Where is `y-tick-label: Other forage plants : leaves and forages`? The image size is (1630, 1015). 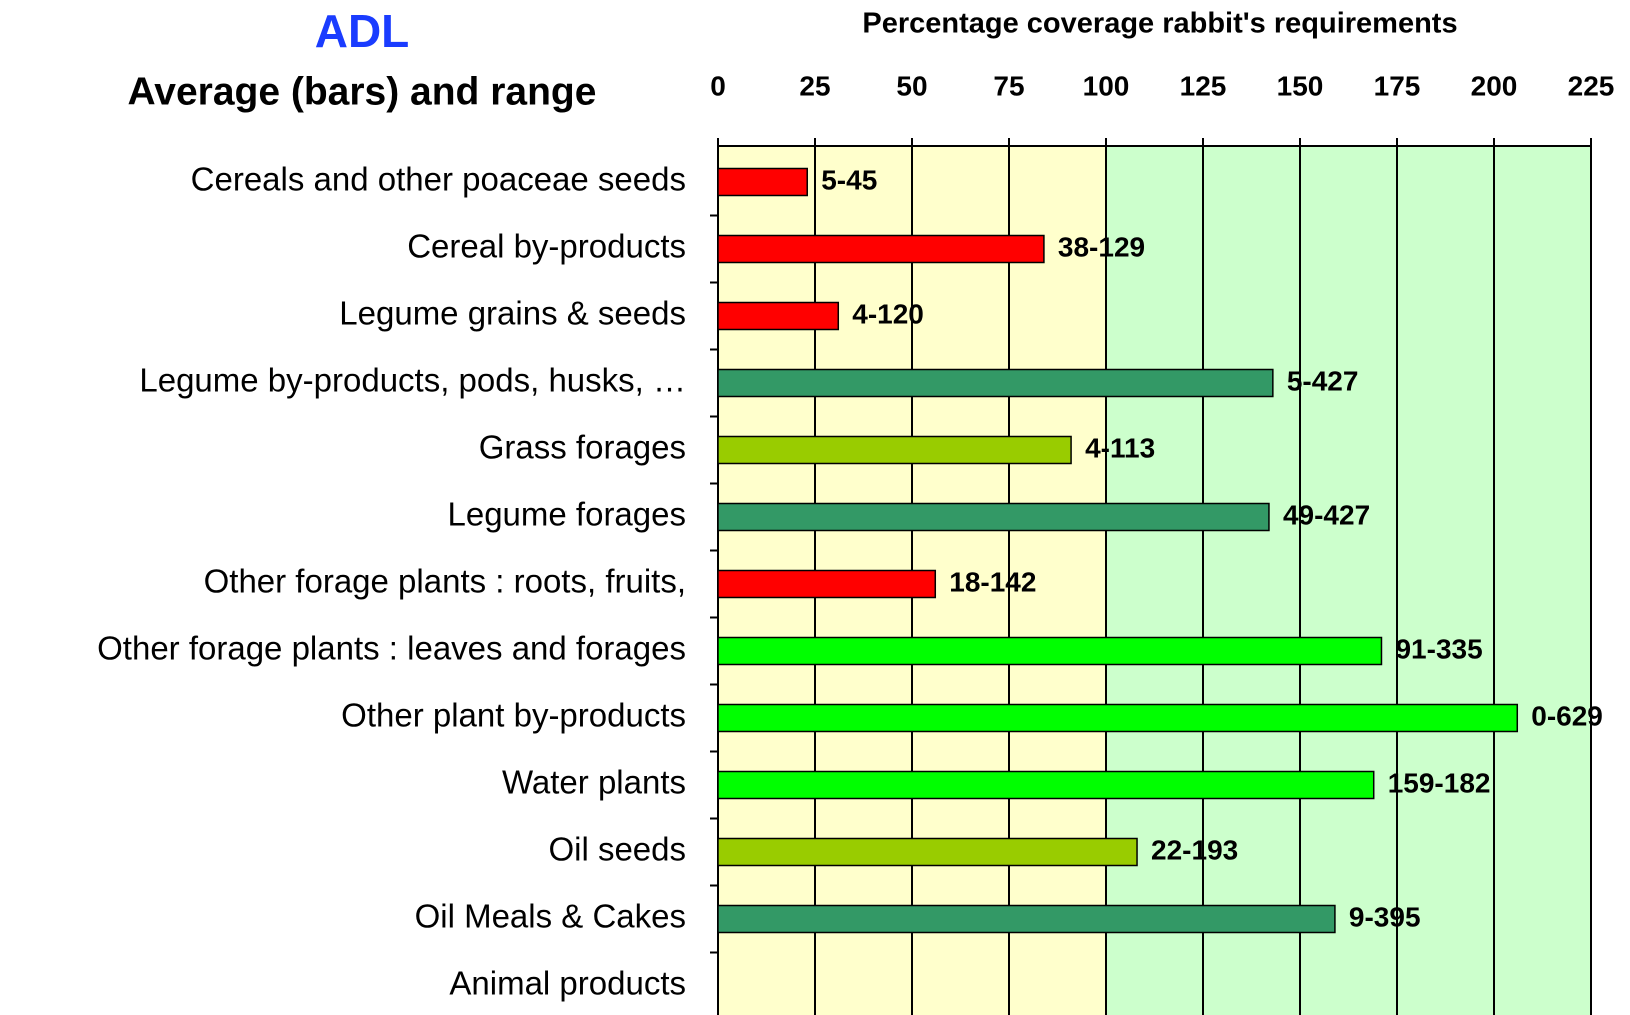
y-tick-label: Other forage plants : leaves and forages is located at coordinates (391, 648).